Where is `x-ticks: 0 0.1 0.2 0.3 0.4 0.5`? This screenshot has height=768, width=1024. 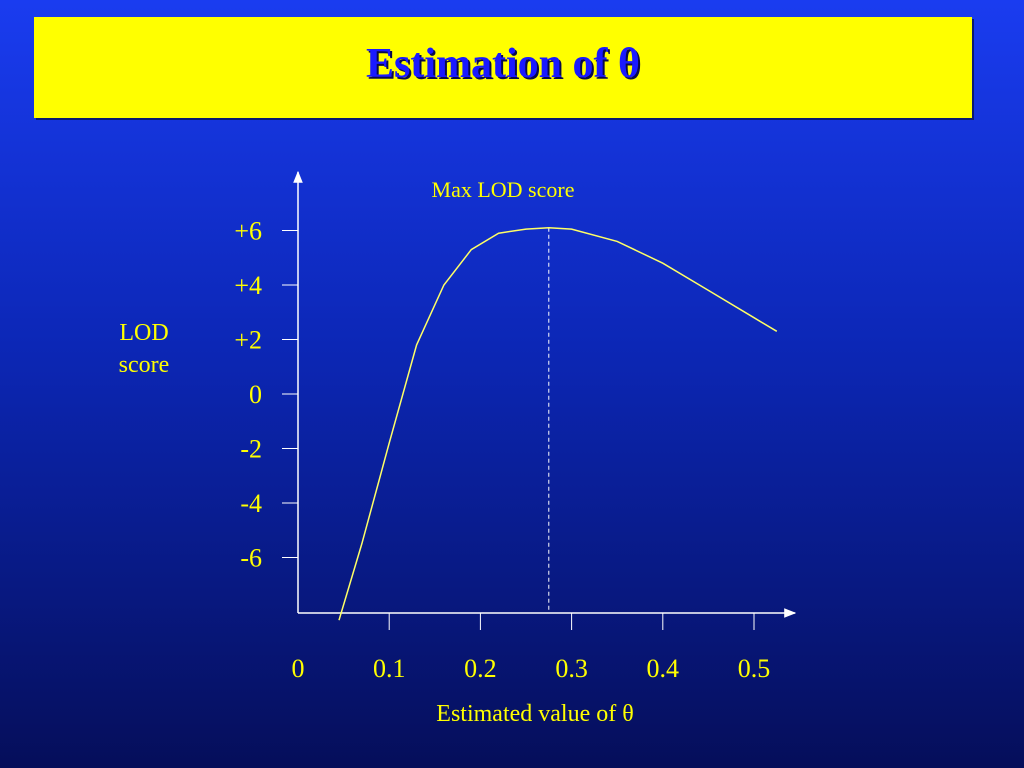 x-ticks: 0 0.1 0.2 0.3 0.4 0.5 is located at coordinates (531, 648).